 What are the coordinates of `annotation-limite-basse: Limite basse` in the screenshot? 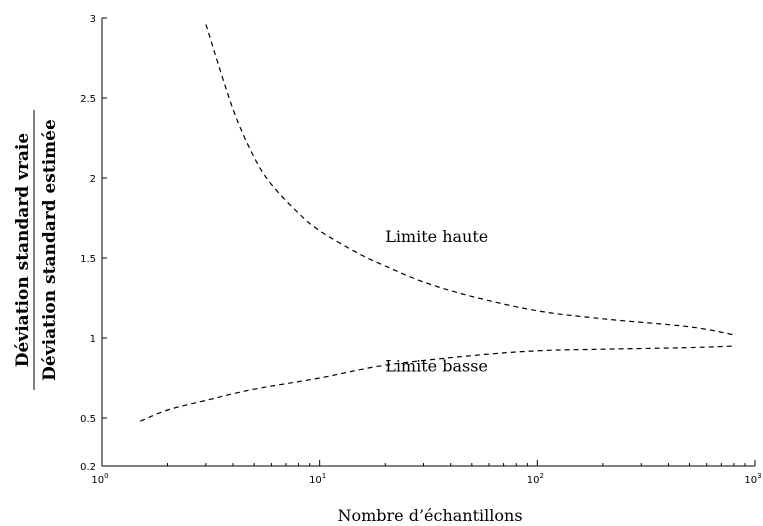 It's located at (436, 366).